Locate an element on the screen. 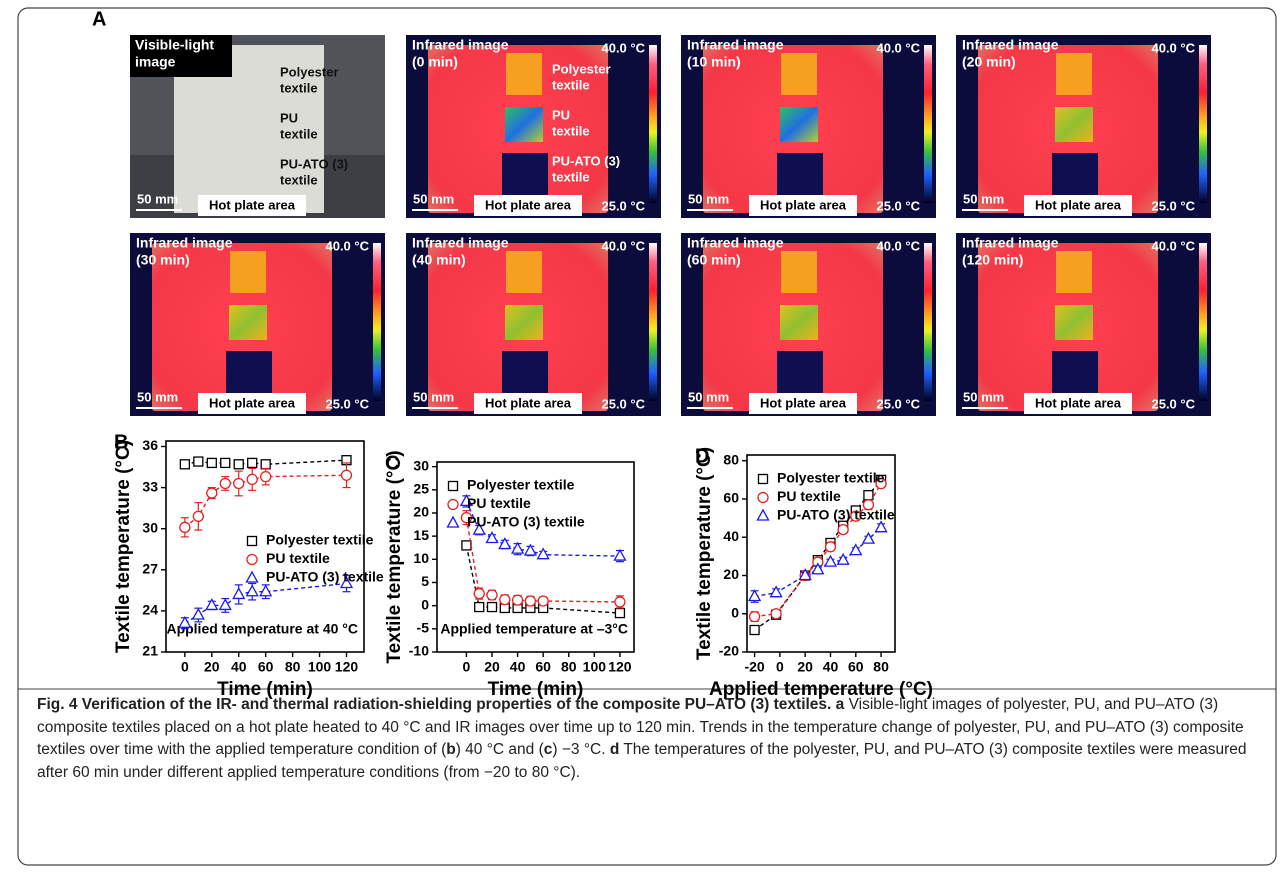 The image size is (1284, 875). color-min: 25.0 °C is located at coordinates (347, 403).